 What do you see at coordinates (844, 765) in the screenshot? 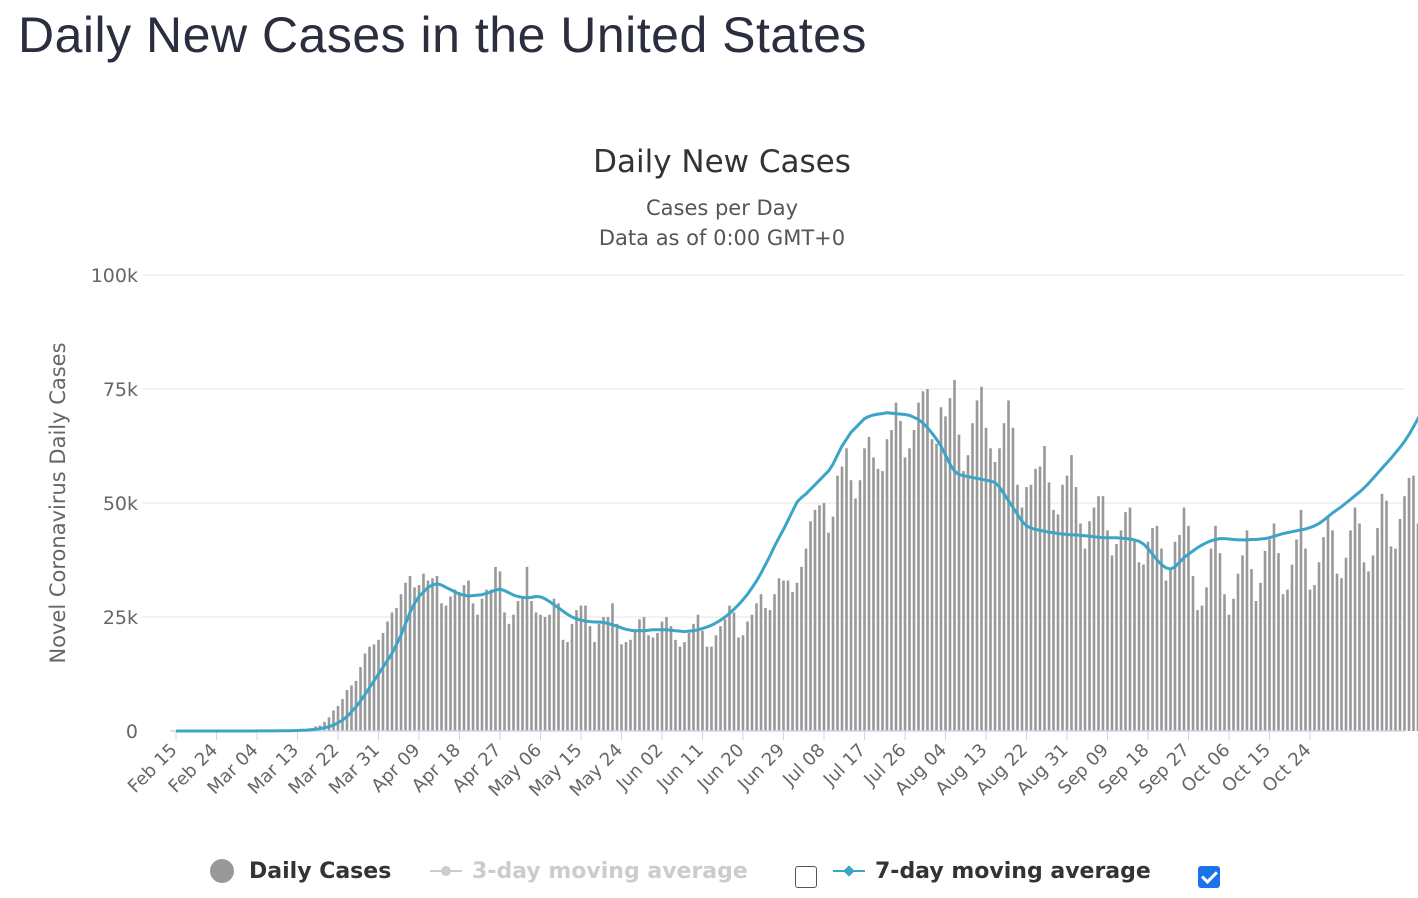
I see `x-tick-label: Jul 17` at bounding box center [844, 765].